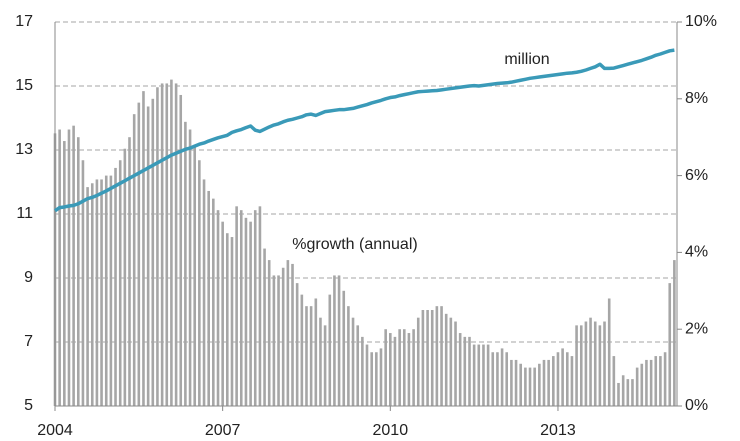 Image resolution: width=740 pixels, height=441 pixels. Describe the element at coordinates (24, 149) in the screenshot. I see `y-tick-label: 13` at that location.